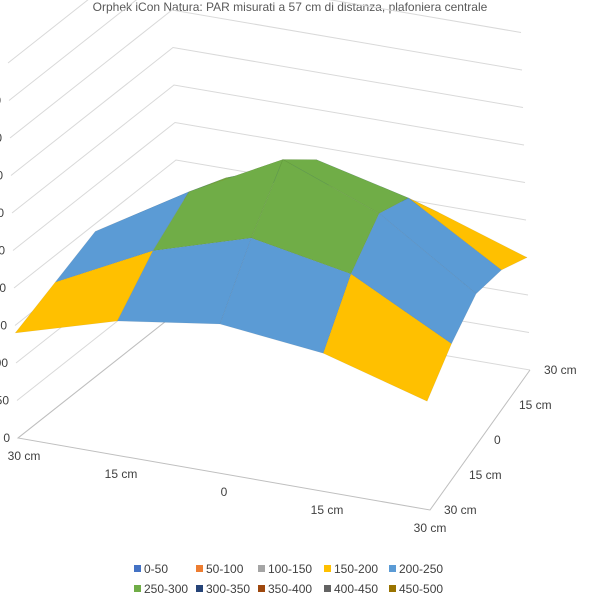 The image size is (600, 600). Describe the element at coordinates (387, 337) in the screenshot. I see `surface-cell` at that location.